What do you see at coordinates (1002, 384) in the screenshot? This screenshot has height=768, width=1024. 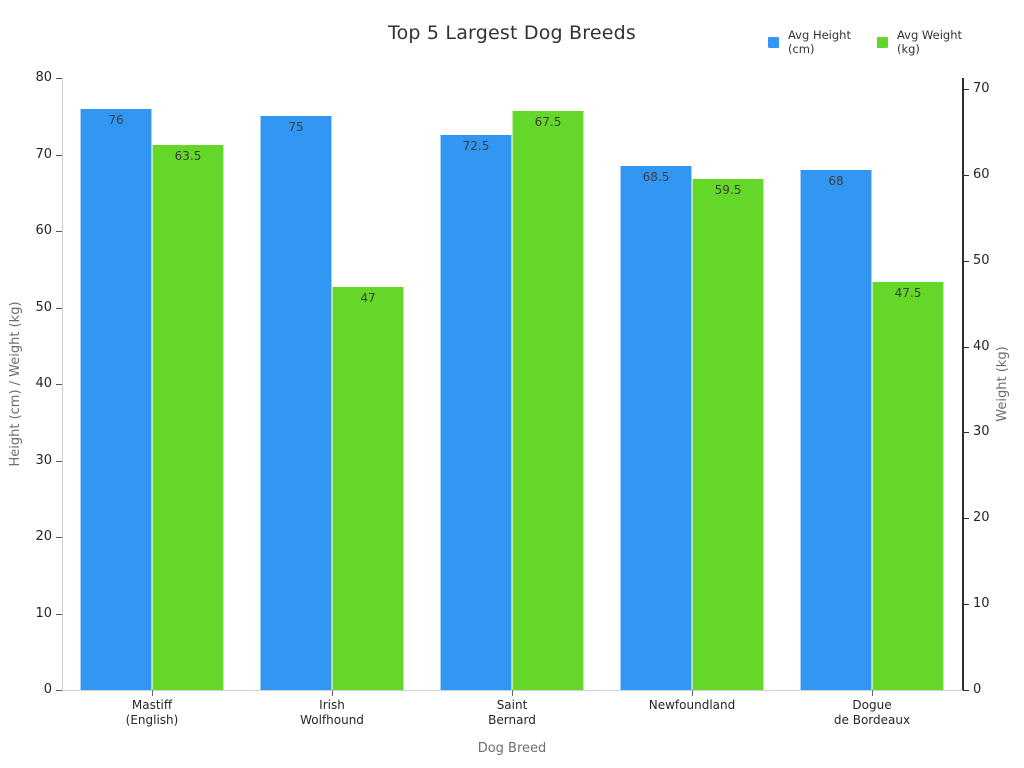 I see `right-y-axis-title: Weight (kg)` at bounding box center [1002, 384].